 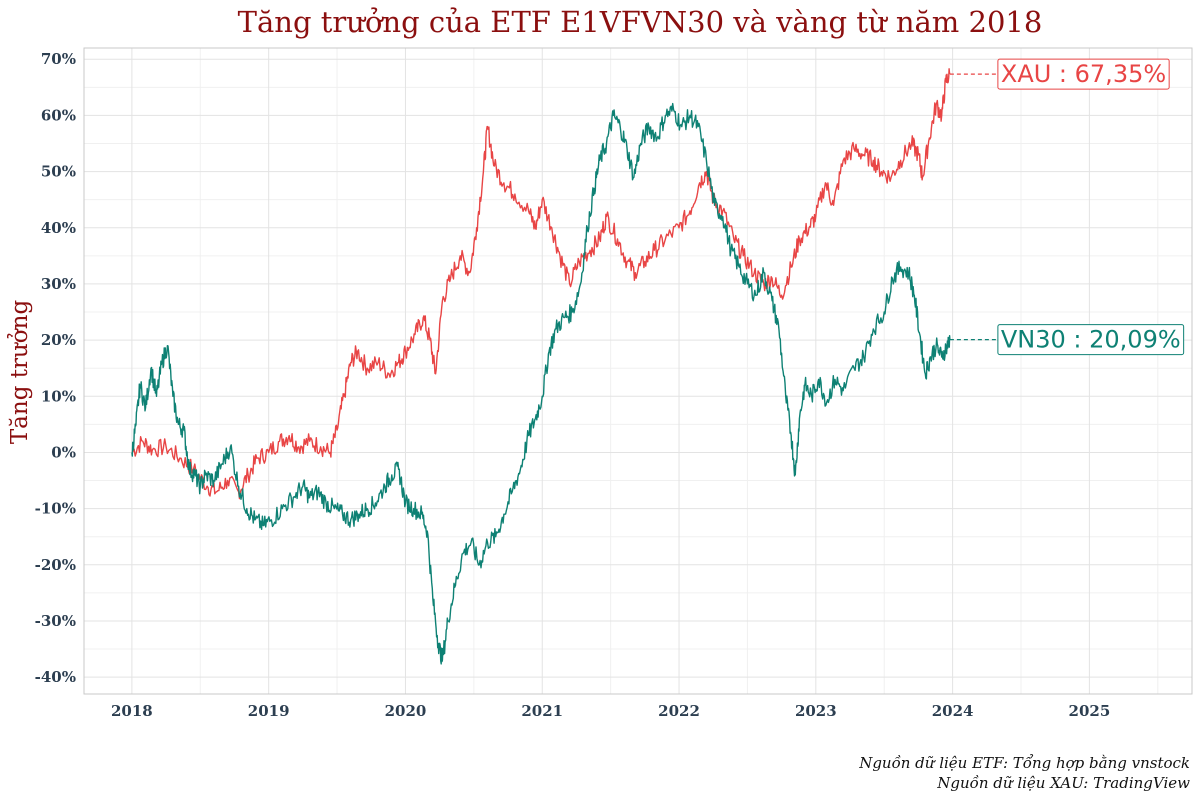 I want to click on y-tick-label: 50%, so click(x=58, y=172).